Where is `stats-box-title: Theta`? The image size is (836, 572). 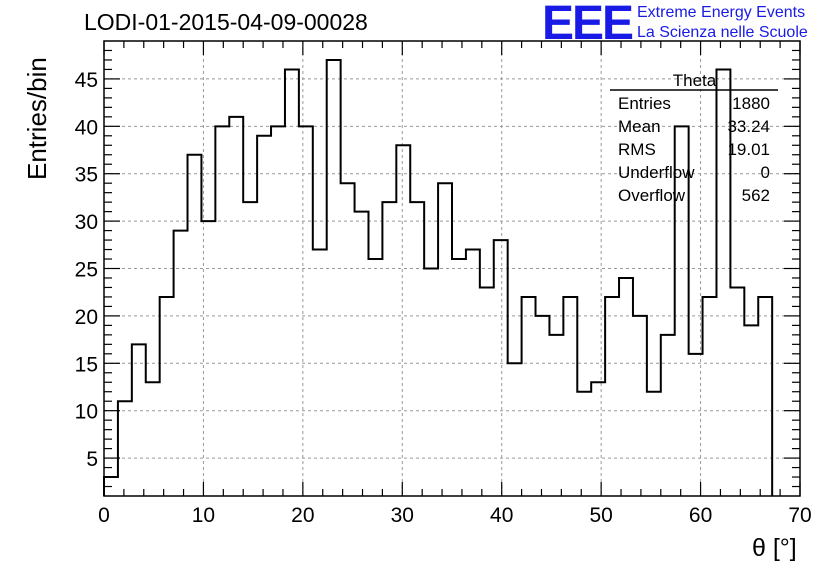 stats-box-title: Theta is located at coordinates (694, 80).